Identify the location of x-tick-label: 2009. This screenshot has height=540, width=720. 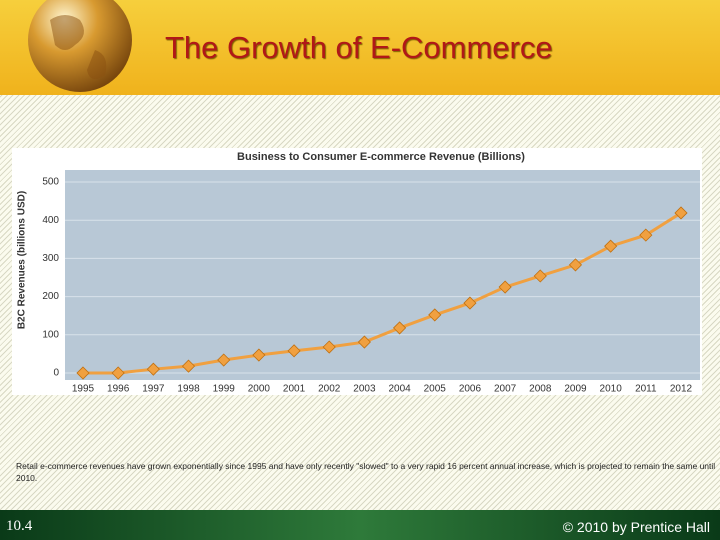
(575, 389).